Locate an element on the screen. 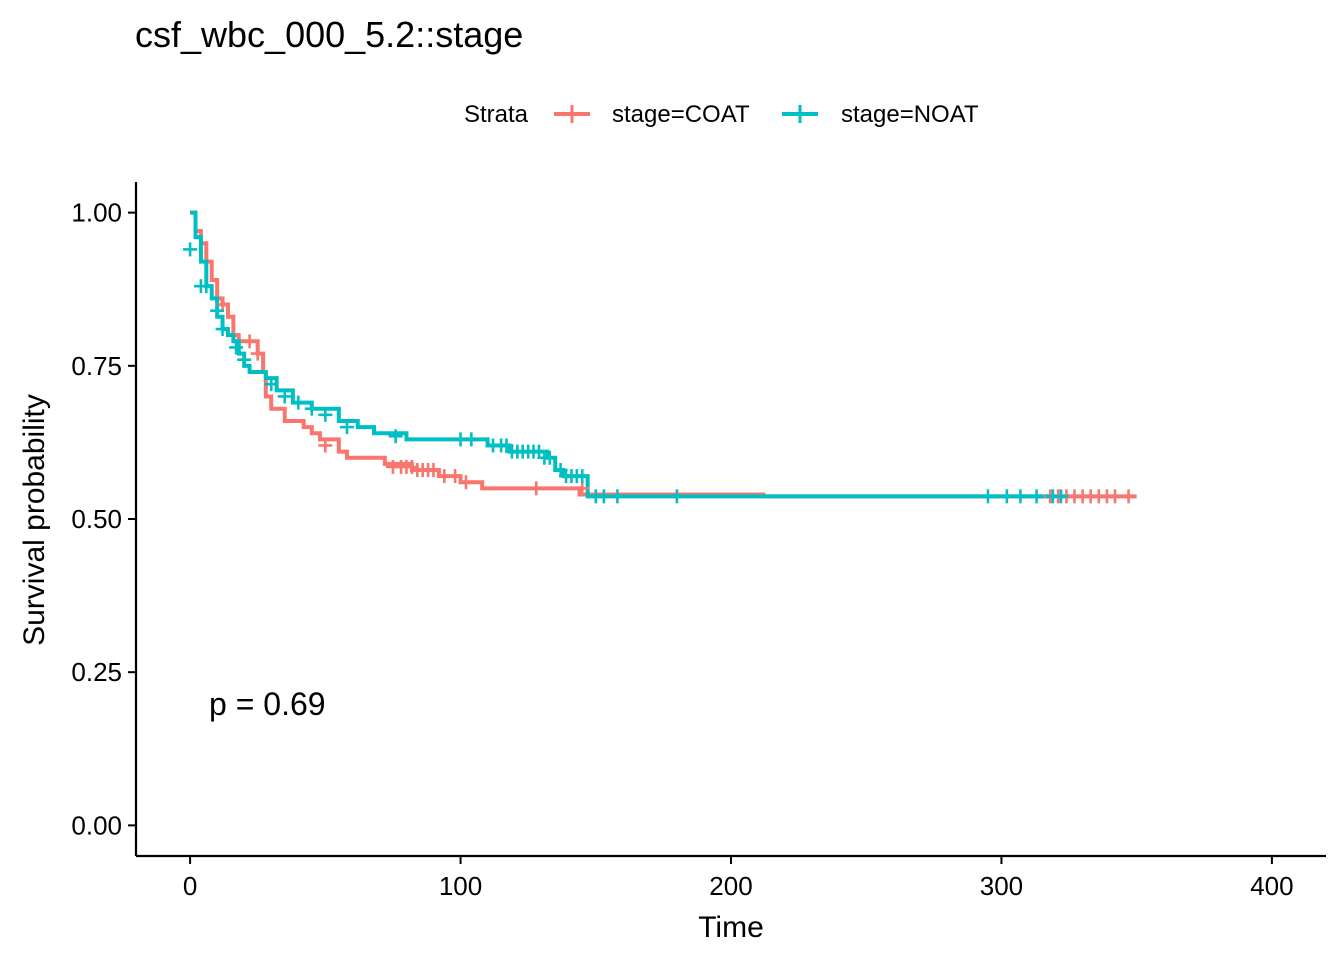  x-tick-label: 100 is located at coordinates (460, 886).